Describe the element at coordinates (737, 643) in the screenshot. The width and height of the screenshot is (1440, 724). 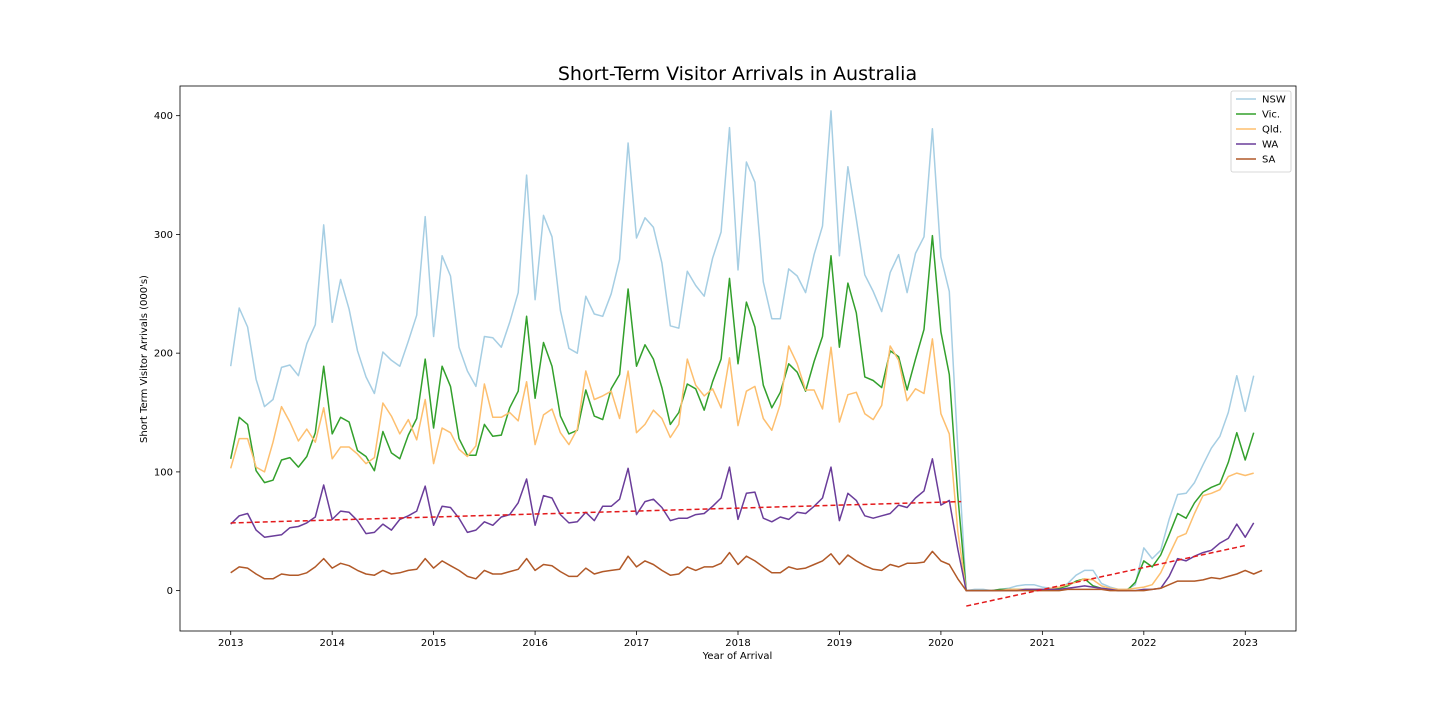
I see `x-tick-label: 2018` at that location.